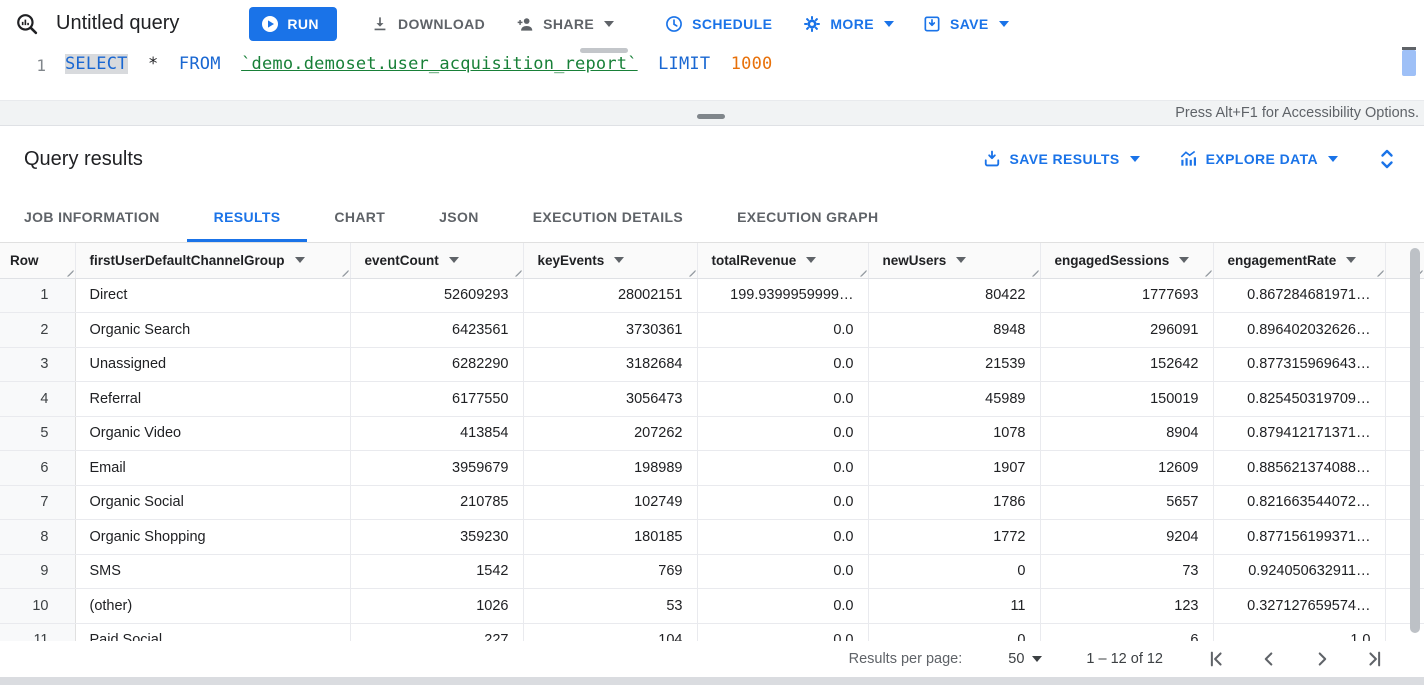 This screenshot has height=685, width=1424. What do you see at coordinates (610, 606) in the screenshot?
I see `table-cell: 53` at bounding box center [610, 606].